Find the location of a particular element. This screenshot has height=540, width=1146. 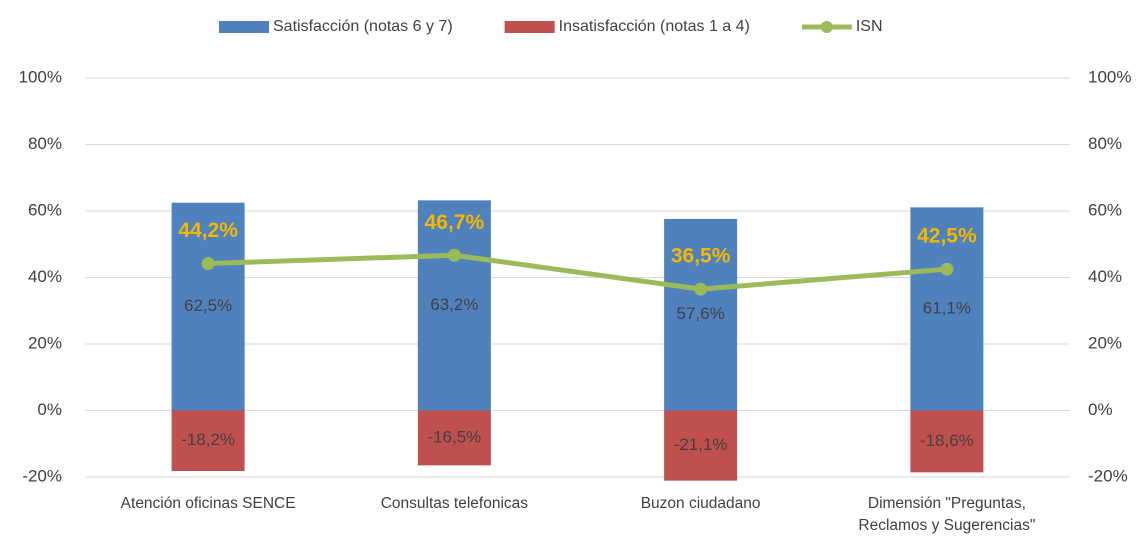

bar-value-label: 61,1% is located at coordinates (947, 307).